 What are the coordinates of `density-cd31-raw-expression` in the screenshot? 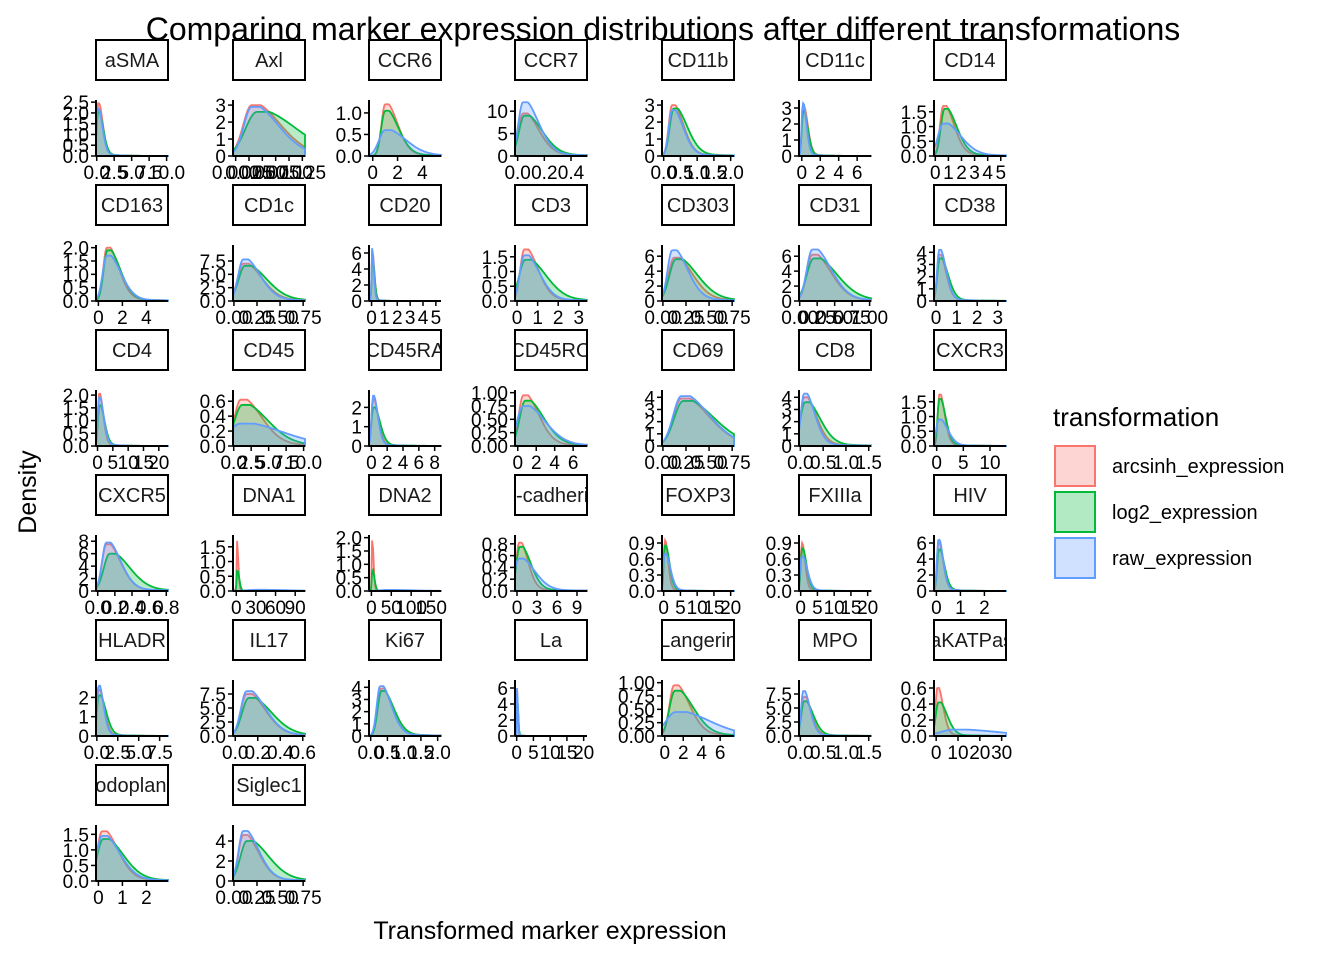 It's located at (835, 275).